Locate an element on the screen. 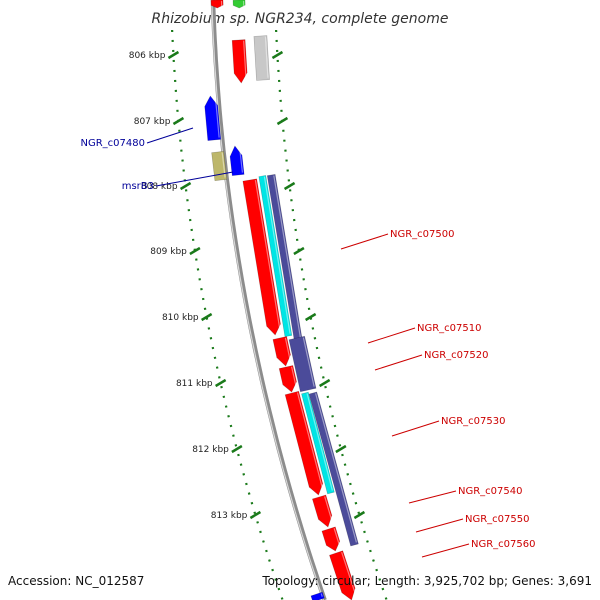 The width and height of the screenshot is (600, 600). tick-label: 812 kbp is located at coordinates (210, 450).